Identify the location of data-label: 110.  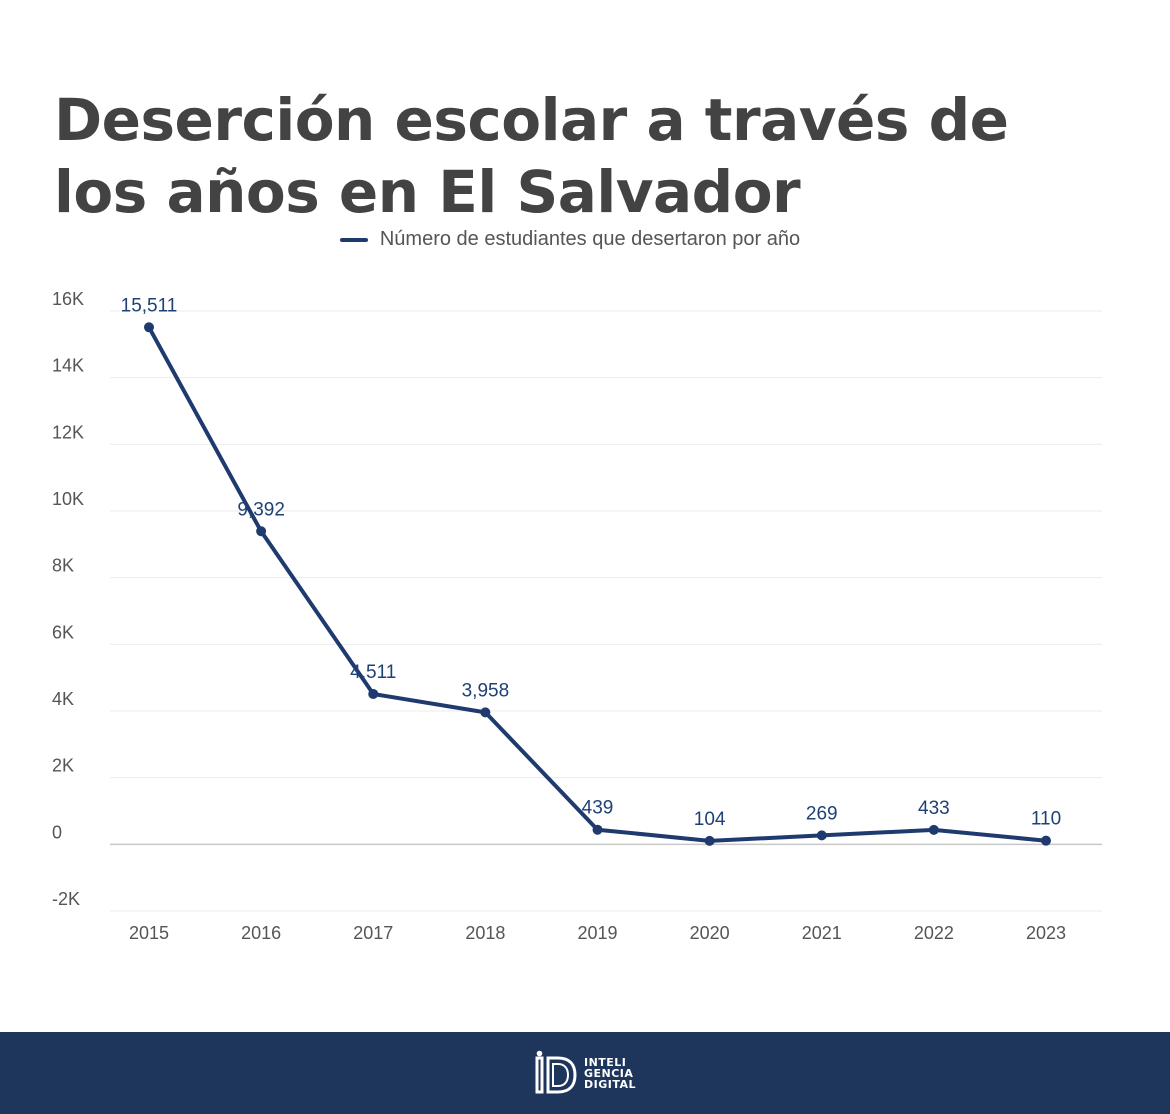
(1046, 819).